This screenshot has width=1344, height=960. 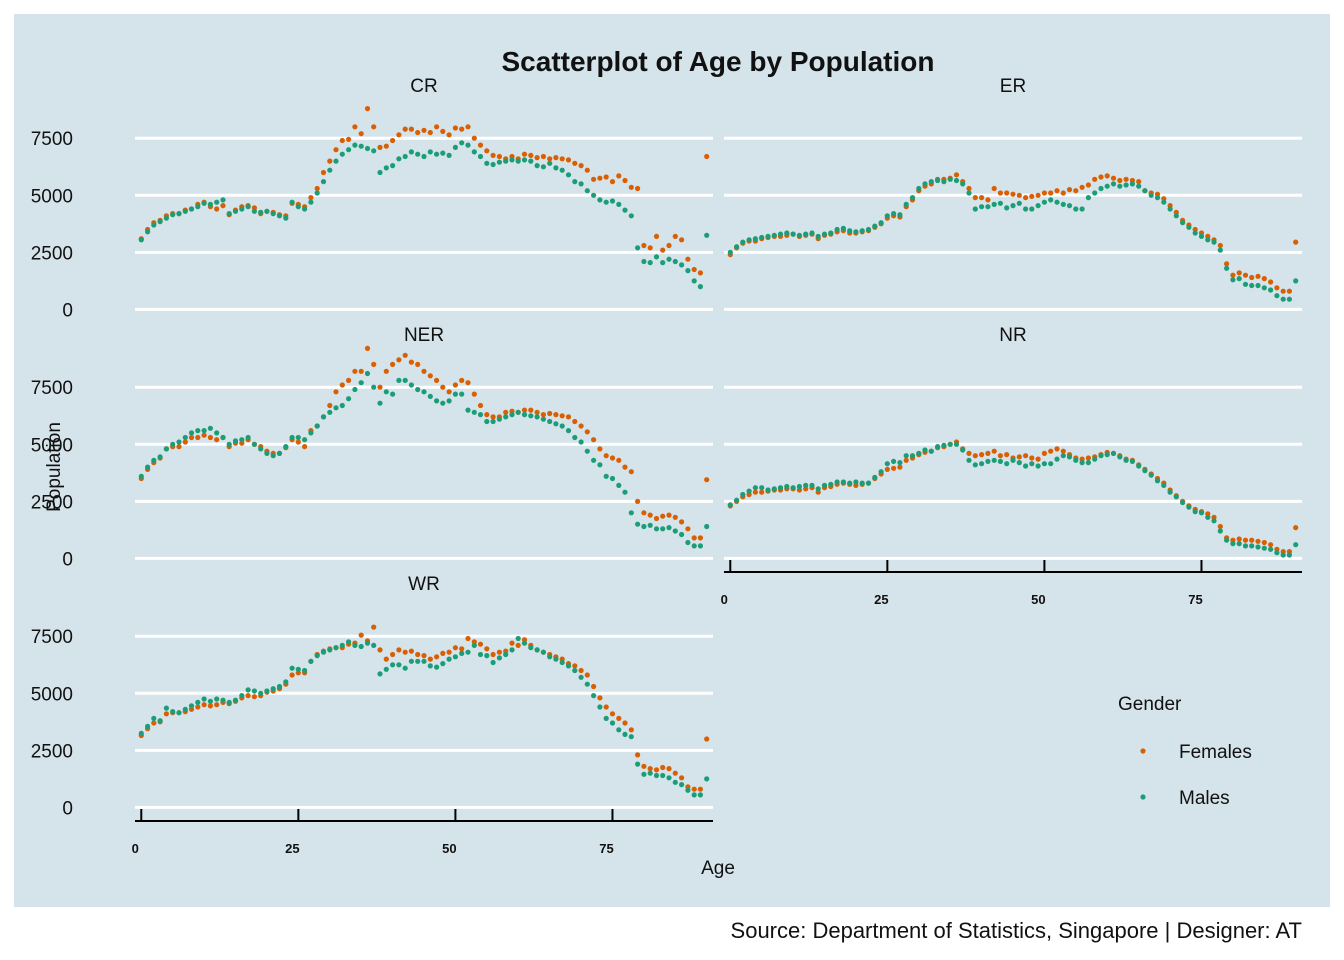 I want to click on facet-label: NER, so click(x=424, y=335).